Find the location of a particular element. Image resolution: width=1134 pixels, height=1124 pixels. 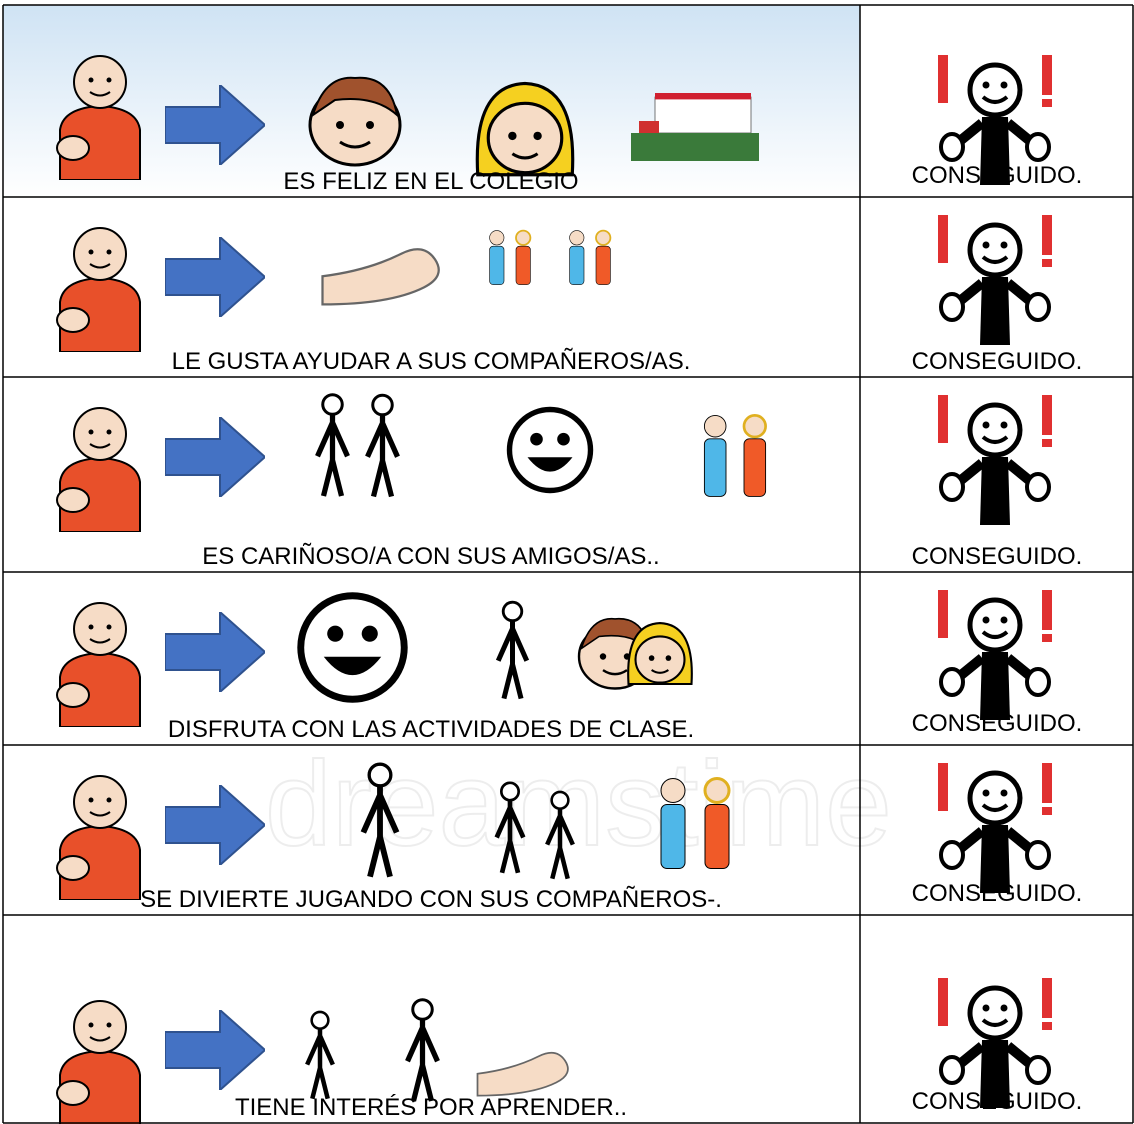

caption: DISFRUTA CON LAS ACTIVIDADES DE CLASE. is located at coordinates (431, 729).